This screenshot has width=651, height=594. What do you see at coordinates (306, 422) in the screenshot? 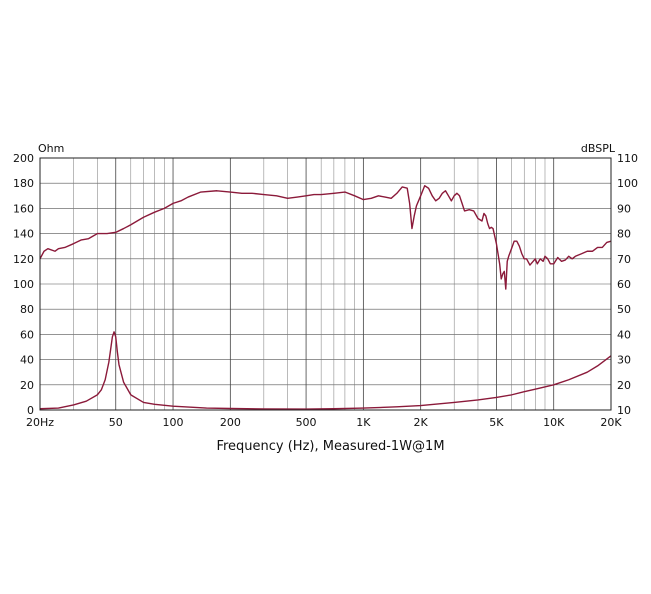
I see `x-tick-label: 500` at bounding box center [306, 422].